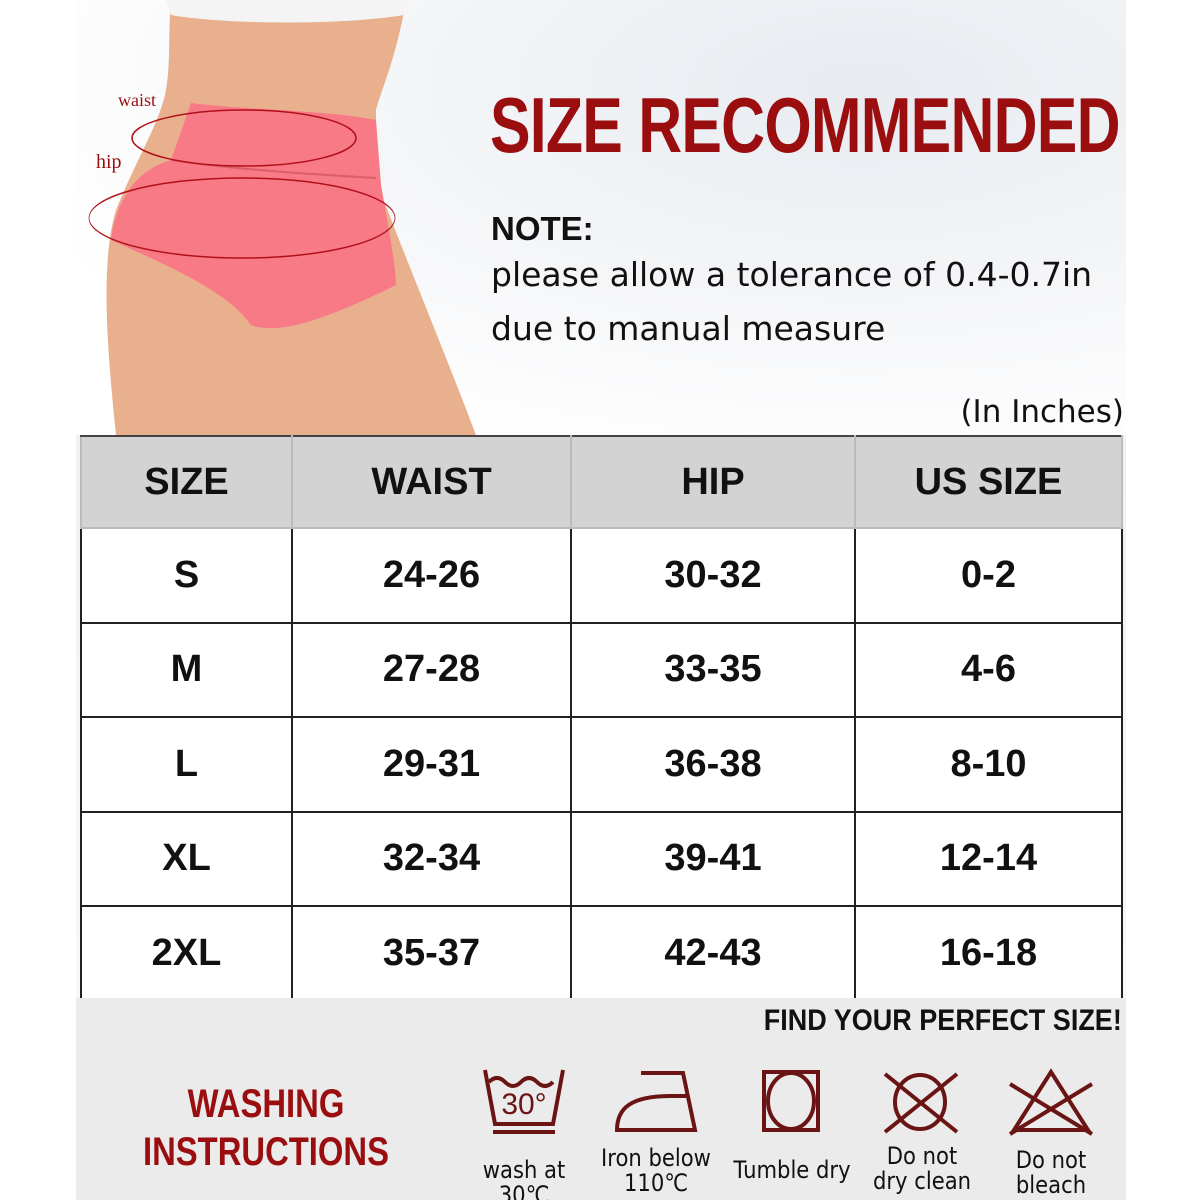  What do you see at coordinates (988, 482) in the screenshot?
I see `header-us-size: US SIZE` at bounding box center [988, 482].